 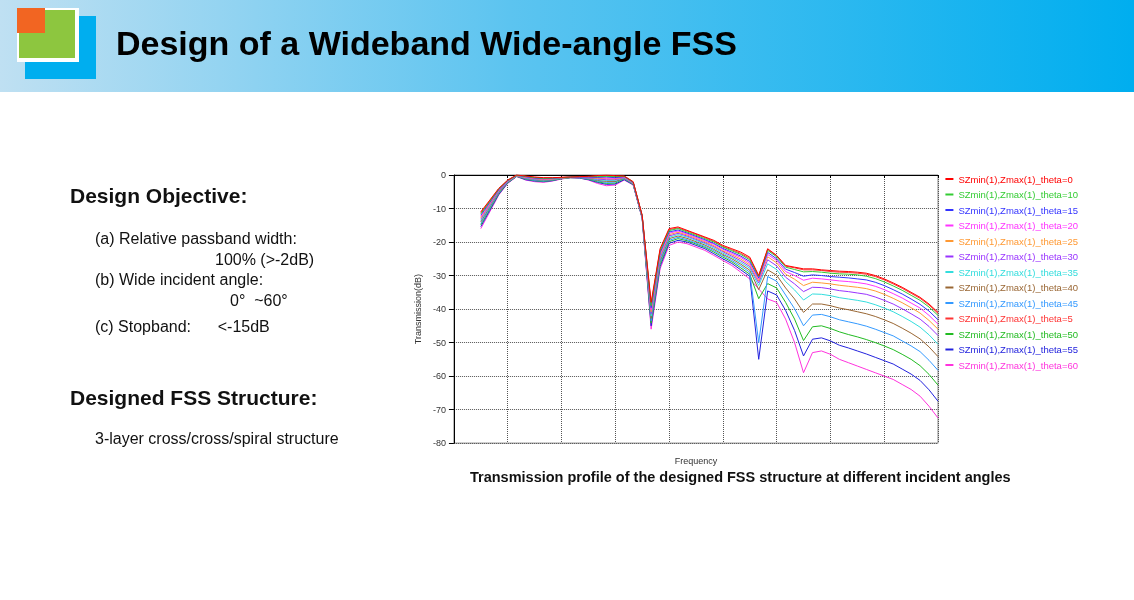 What do you see at coordinates (1018, 194) in the screenshot?
I see `legend-label: SZmin(1),Zmax(1)_theta=10` at bounding box center [1018, 194].